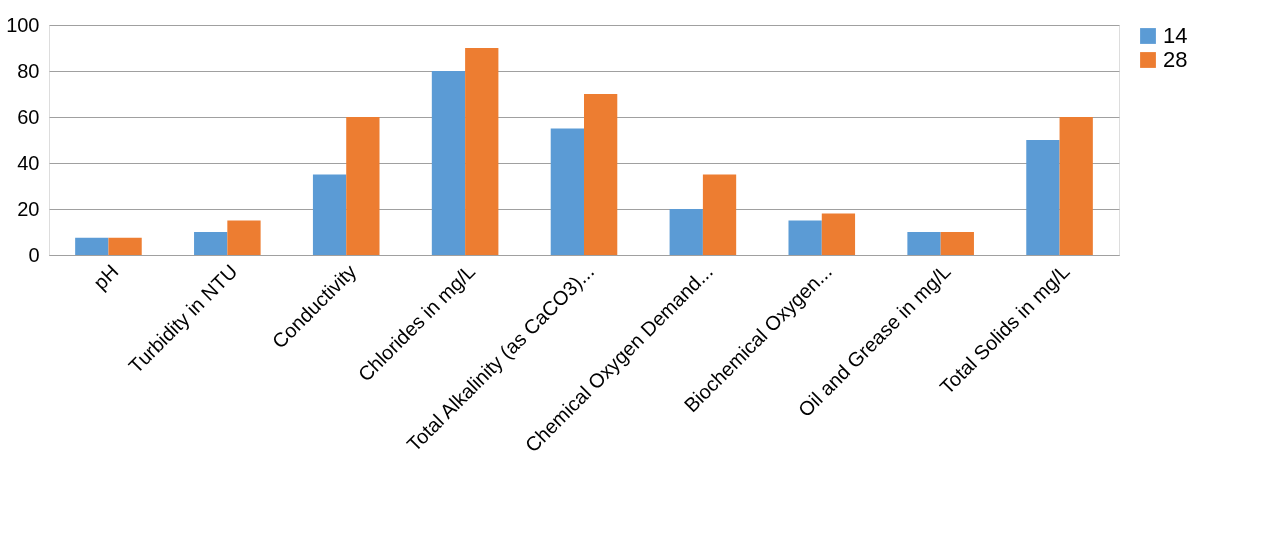 This screenshot has width=1275, height=536. I want to click on y-tick-label: 60, so click(28, 116).